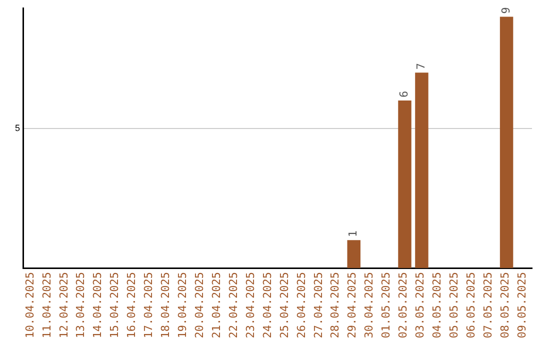 The height and width of the screenshot is (340, 540). What do you see at coordinates (386, 305) in the screenshot?
I see `x-tick-label: 01.05.2025` at bounding box center [386, 305].